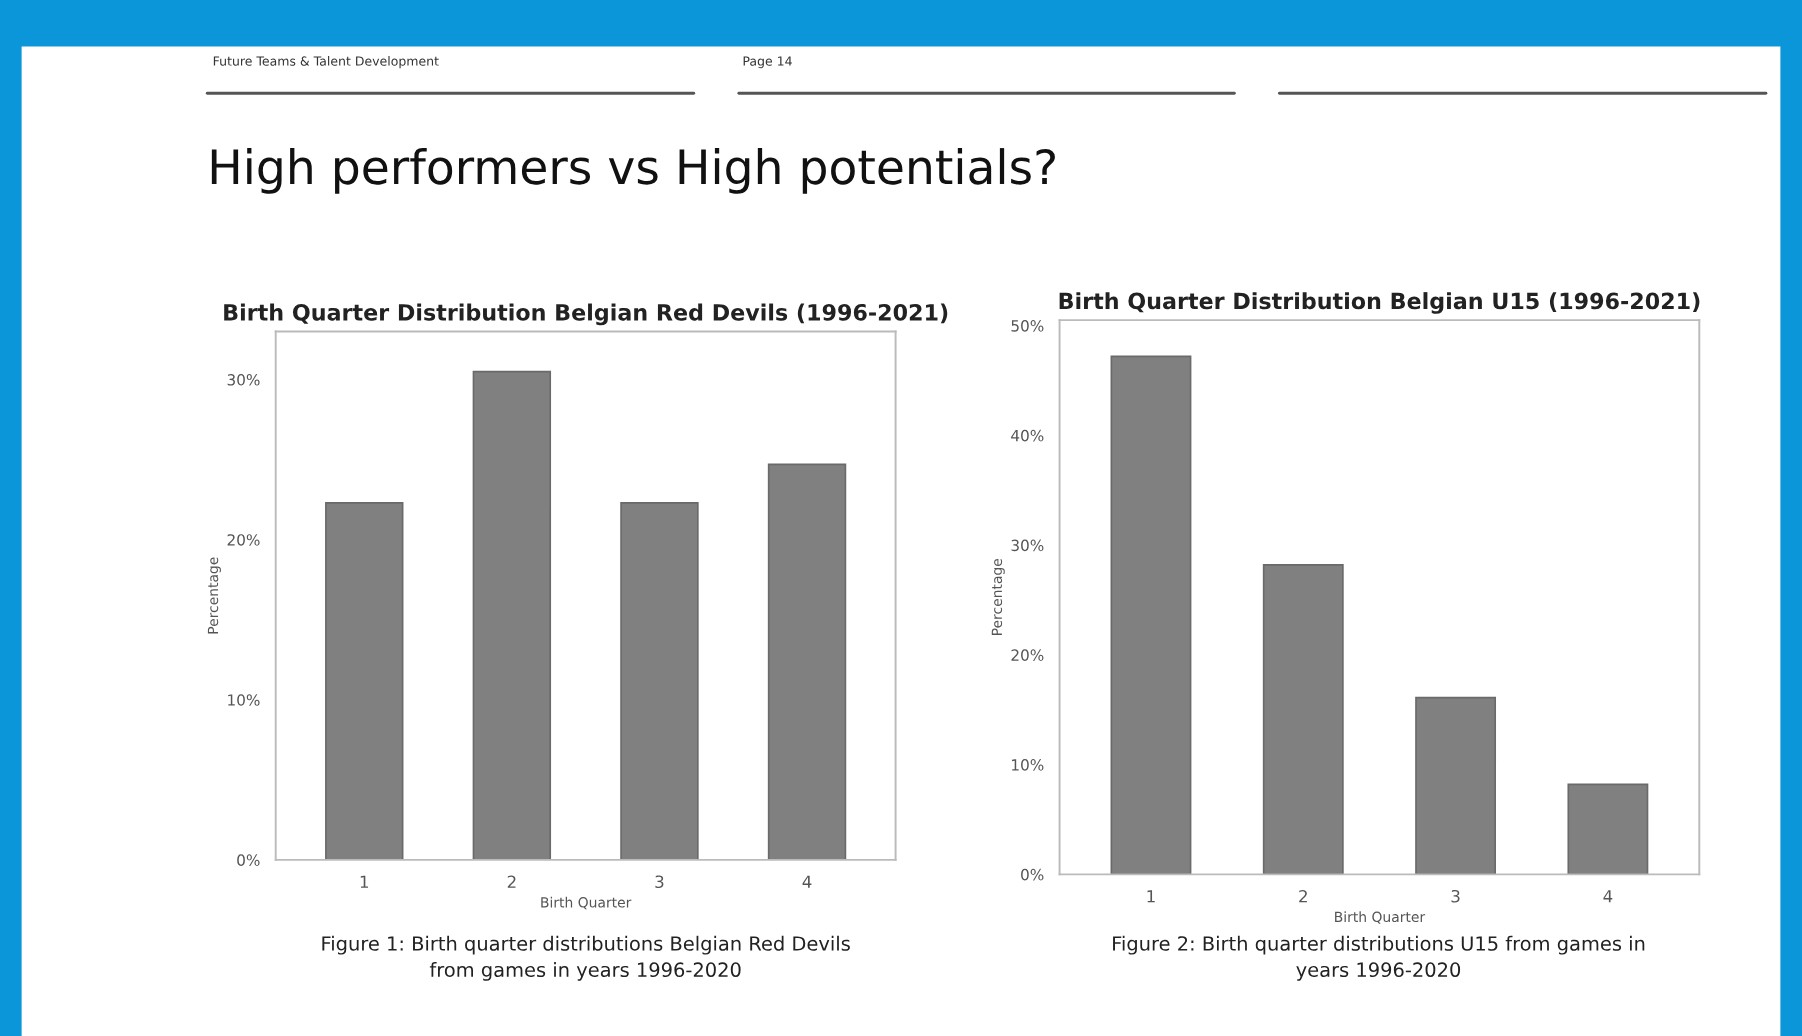  I want to click on caption: Figure 1: Birth quarter distributions Belgian Red Devils from games in years 1996-2020, so click(586, 958).